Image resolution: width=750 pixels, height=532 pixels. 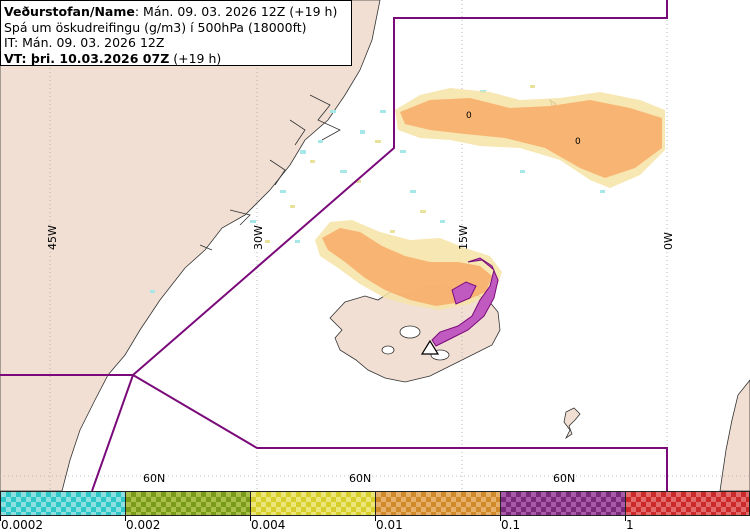 What do you see at coordinates (430, 347) in the screenshot?
I see `volcano-icon` at bounding box center [430, 347].